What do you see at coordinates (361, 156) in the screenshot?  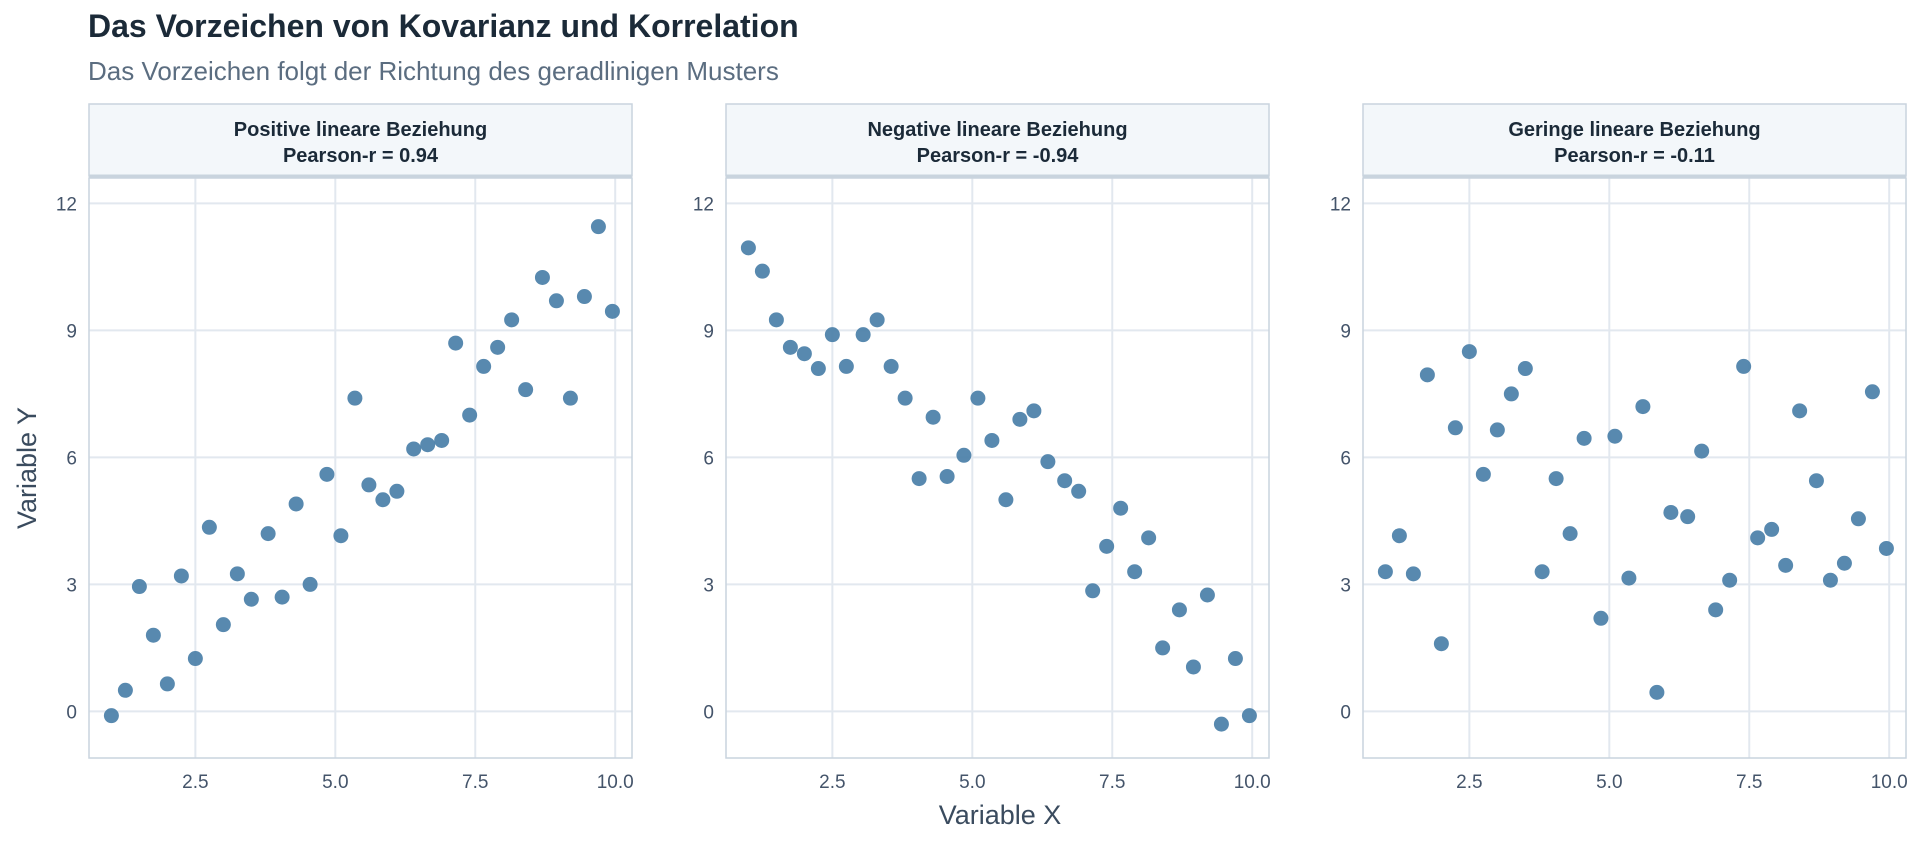 I see `facet-correlation-1: Pearson-r = 0.94` at bounding box center [361, 156].